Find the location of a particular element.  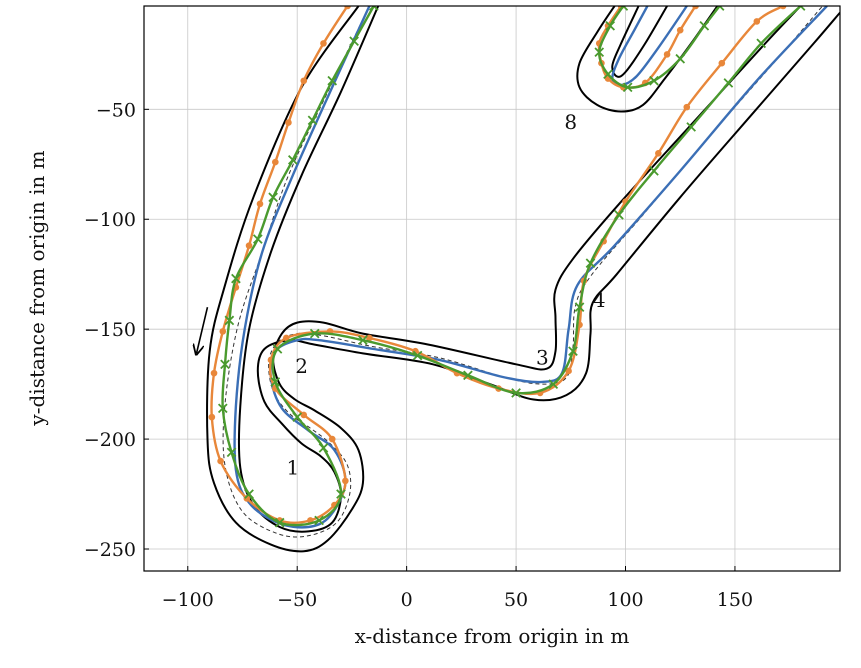

x-axis-label: x-distance from origin in m is located at coordinates (492, 636).